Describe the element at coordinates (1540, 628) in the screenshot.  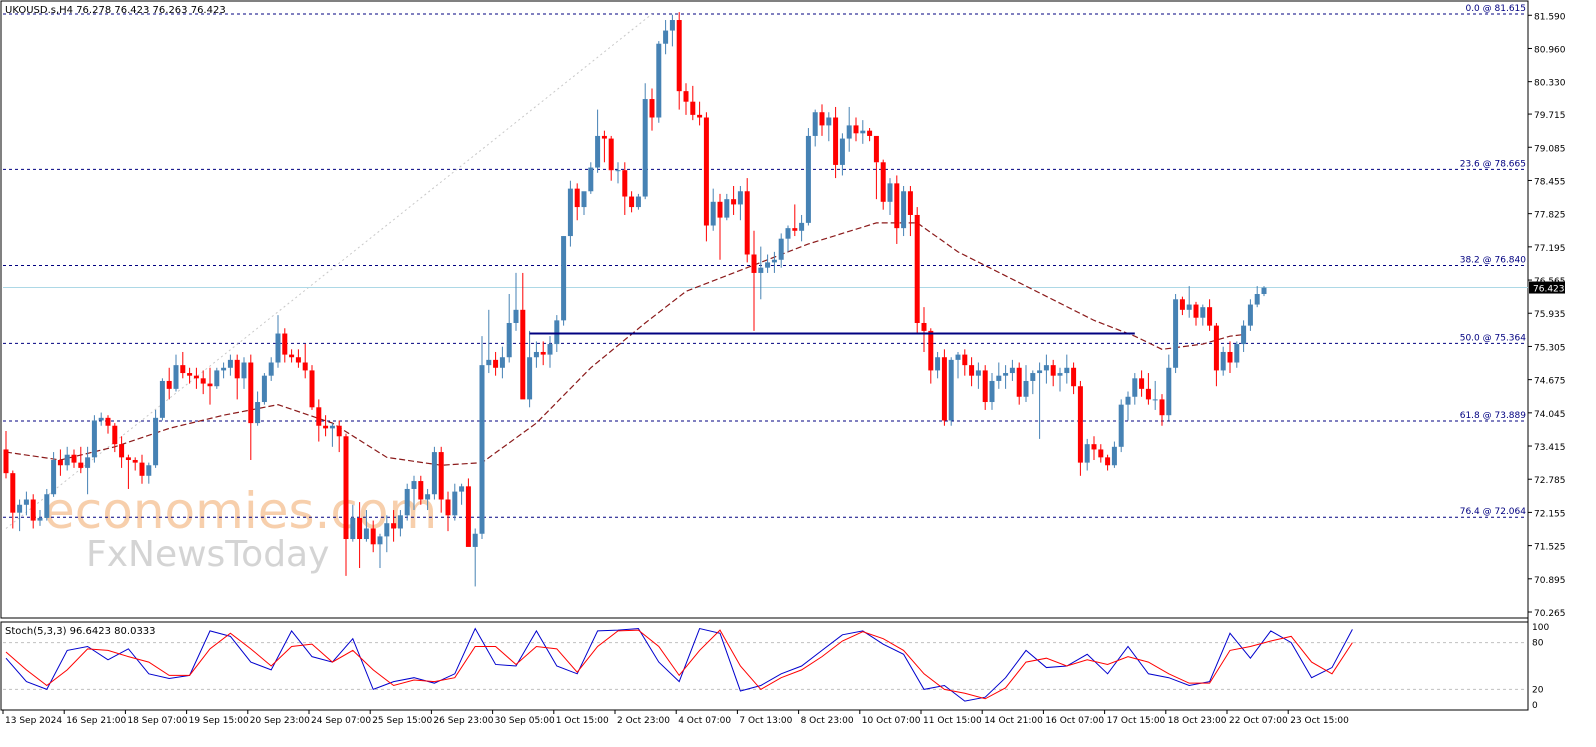
I see `stoch-level-label: 100` at that location.